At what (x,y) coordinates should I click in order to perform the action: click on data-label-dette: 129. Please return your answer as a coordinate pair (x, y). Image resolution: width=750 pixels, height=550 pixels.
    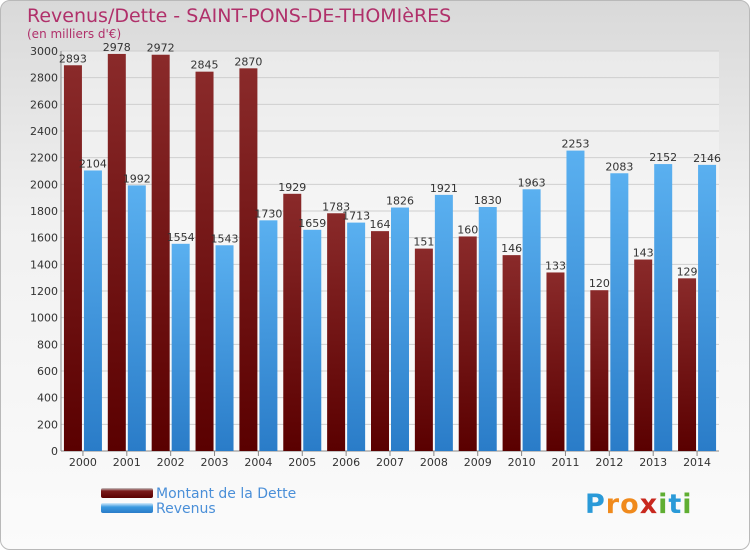
    Looking at the image, I should click on (687, 271).